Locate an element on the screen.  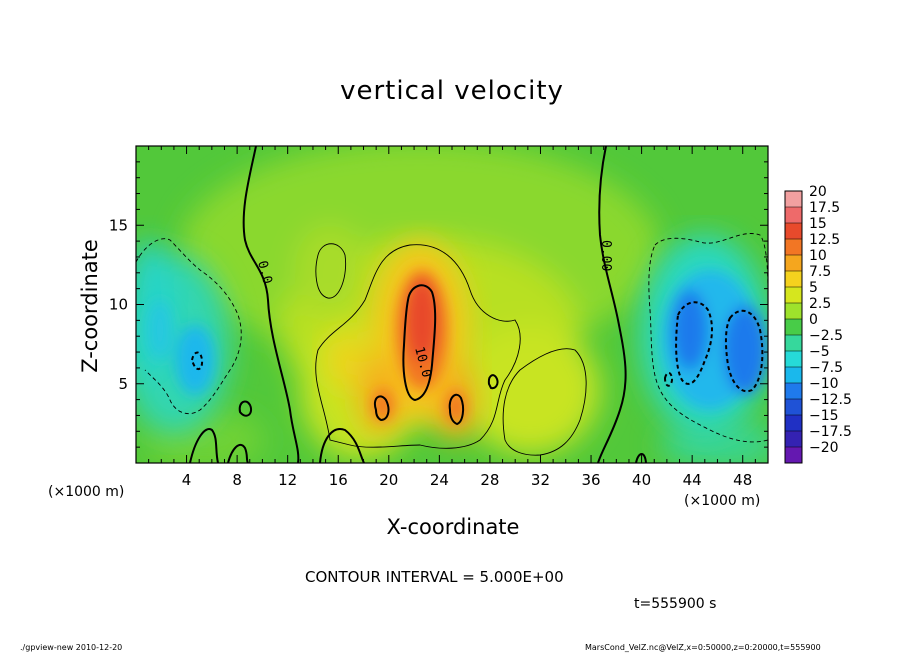
x-tick-label: 32 is located at coordinates (540, 480).